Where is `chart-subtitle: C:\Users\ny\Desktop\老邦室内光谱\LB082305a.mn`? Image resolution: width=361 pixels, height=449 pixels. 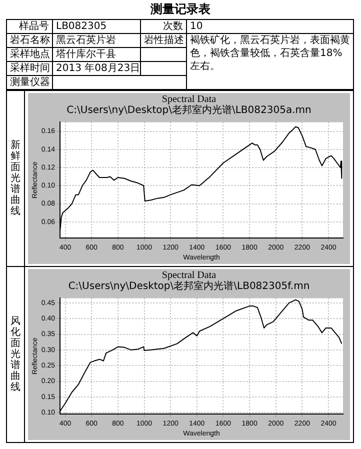
chart-subtitle: C:\Users\ny\Desktop\老邦室内光谱\LB082305a.mn is located at coordinates (189, 110).